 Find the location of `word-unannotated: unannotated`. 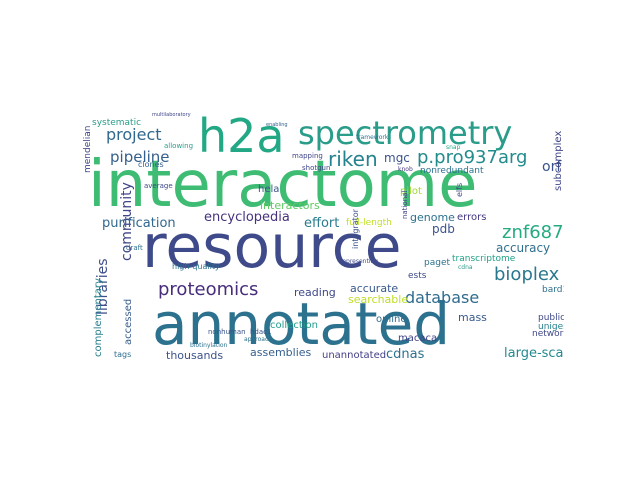

word-unannotated: unannotated is located at coordinates (354, 355).